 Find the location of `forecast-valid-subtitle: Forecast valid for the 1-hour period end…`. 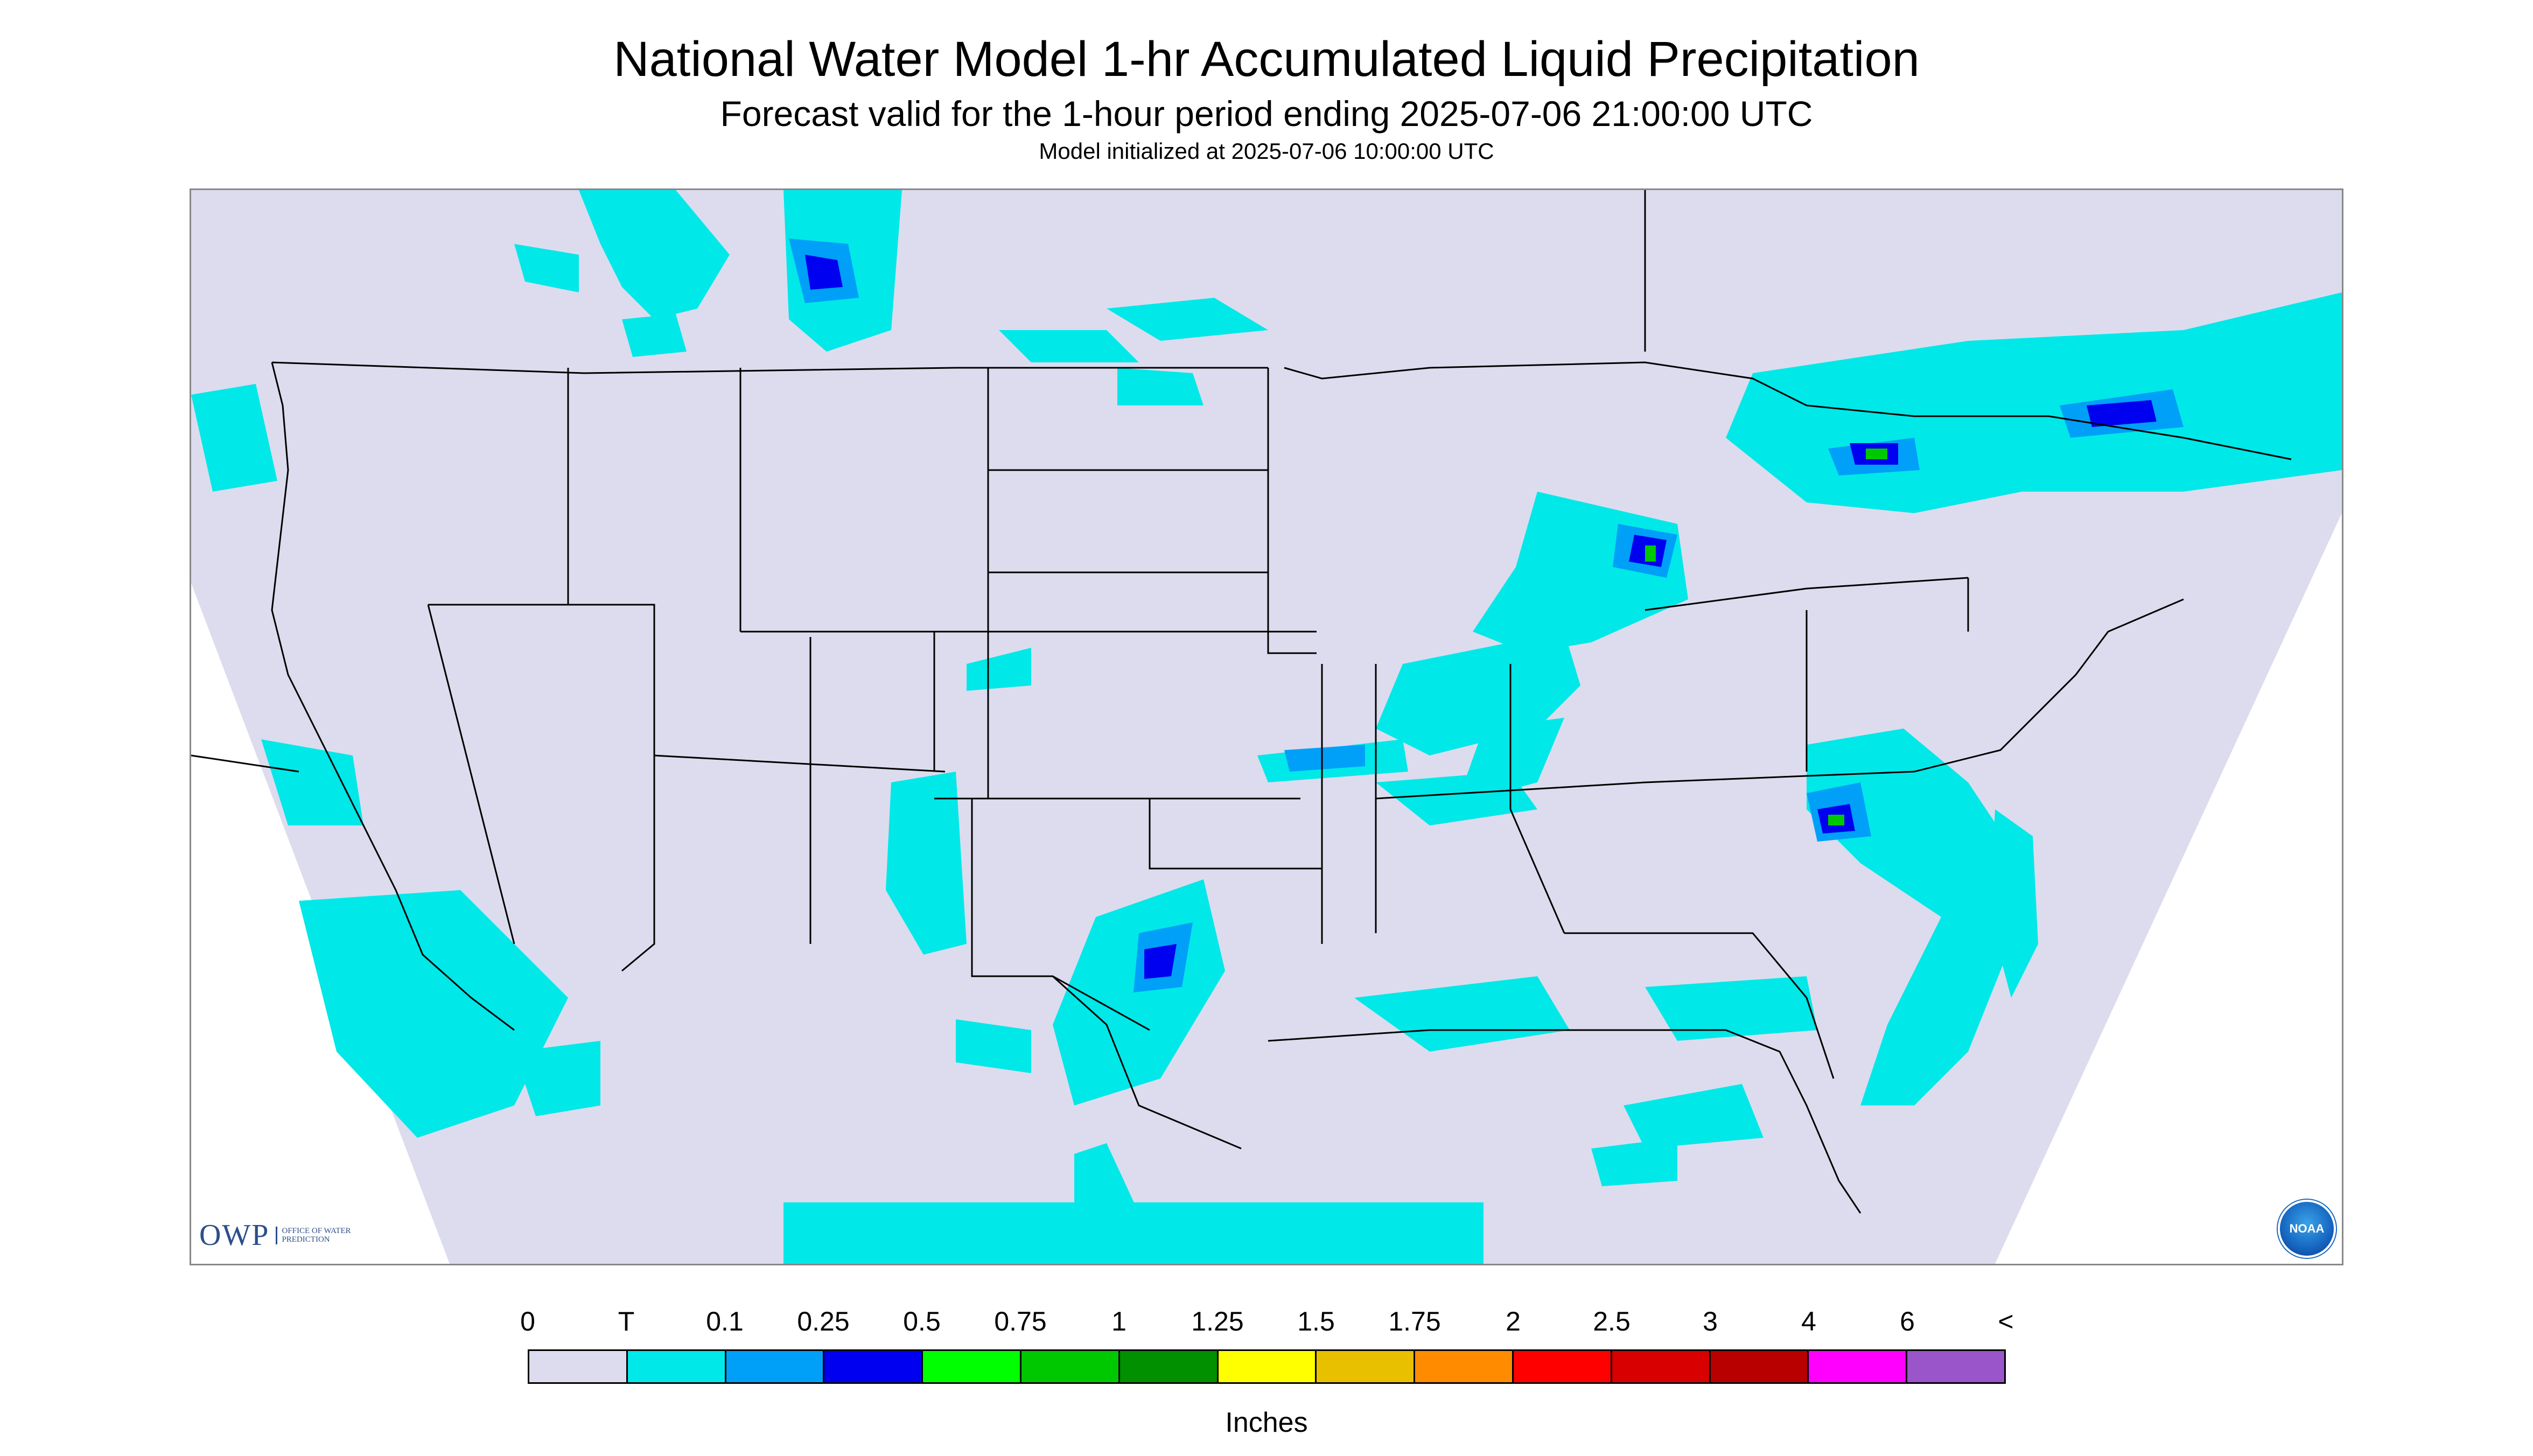

forecast-valid-subtitle: Forecast valid for the 1-hour period end… is located at coordinates (1266, 114).